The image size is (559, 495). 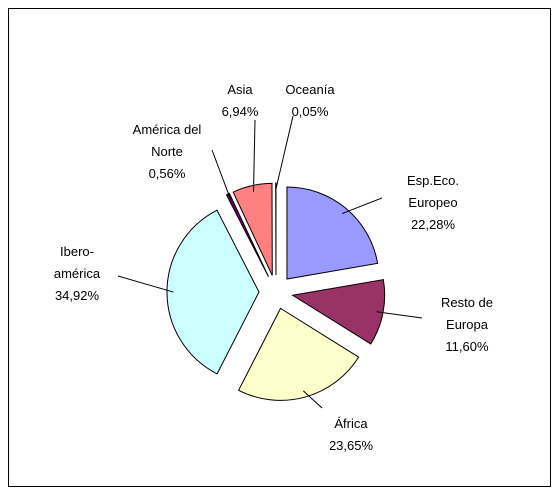 What do you see at coordinates (467, 313) in the screenshot?
I see `category-label: Resto de Europa` at bounding box center [467, 313].